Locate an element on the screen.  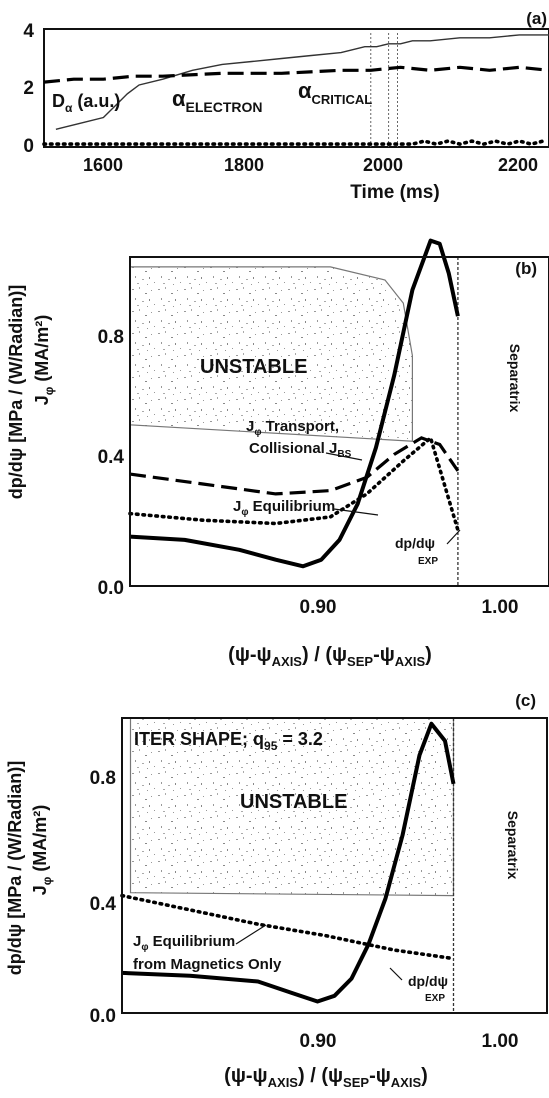
panel-c-ylabel-dpdpsi: dp/dψ [MPa / (W/Radian)] is located at coordinates (15, 868).